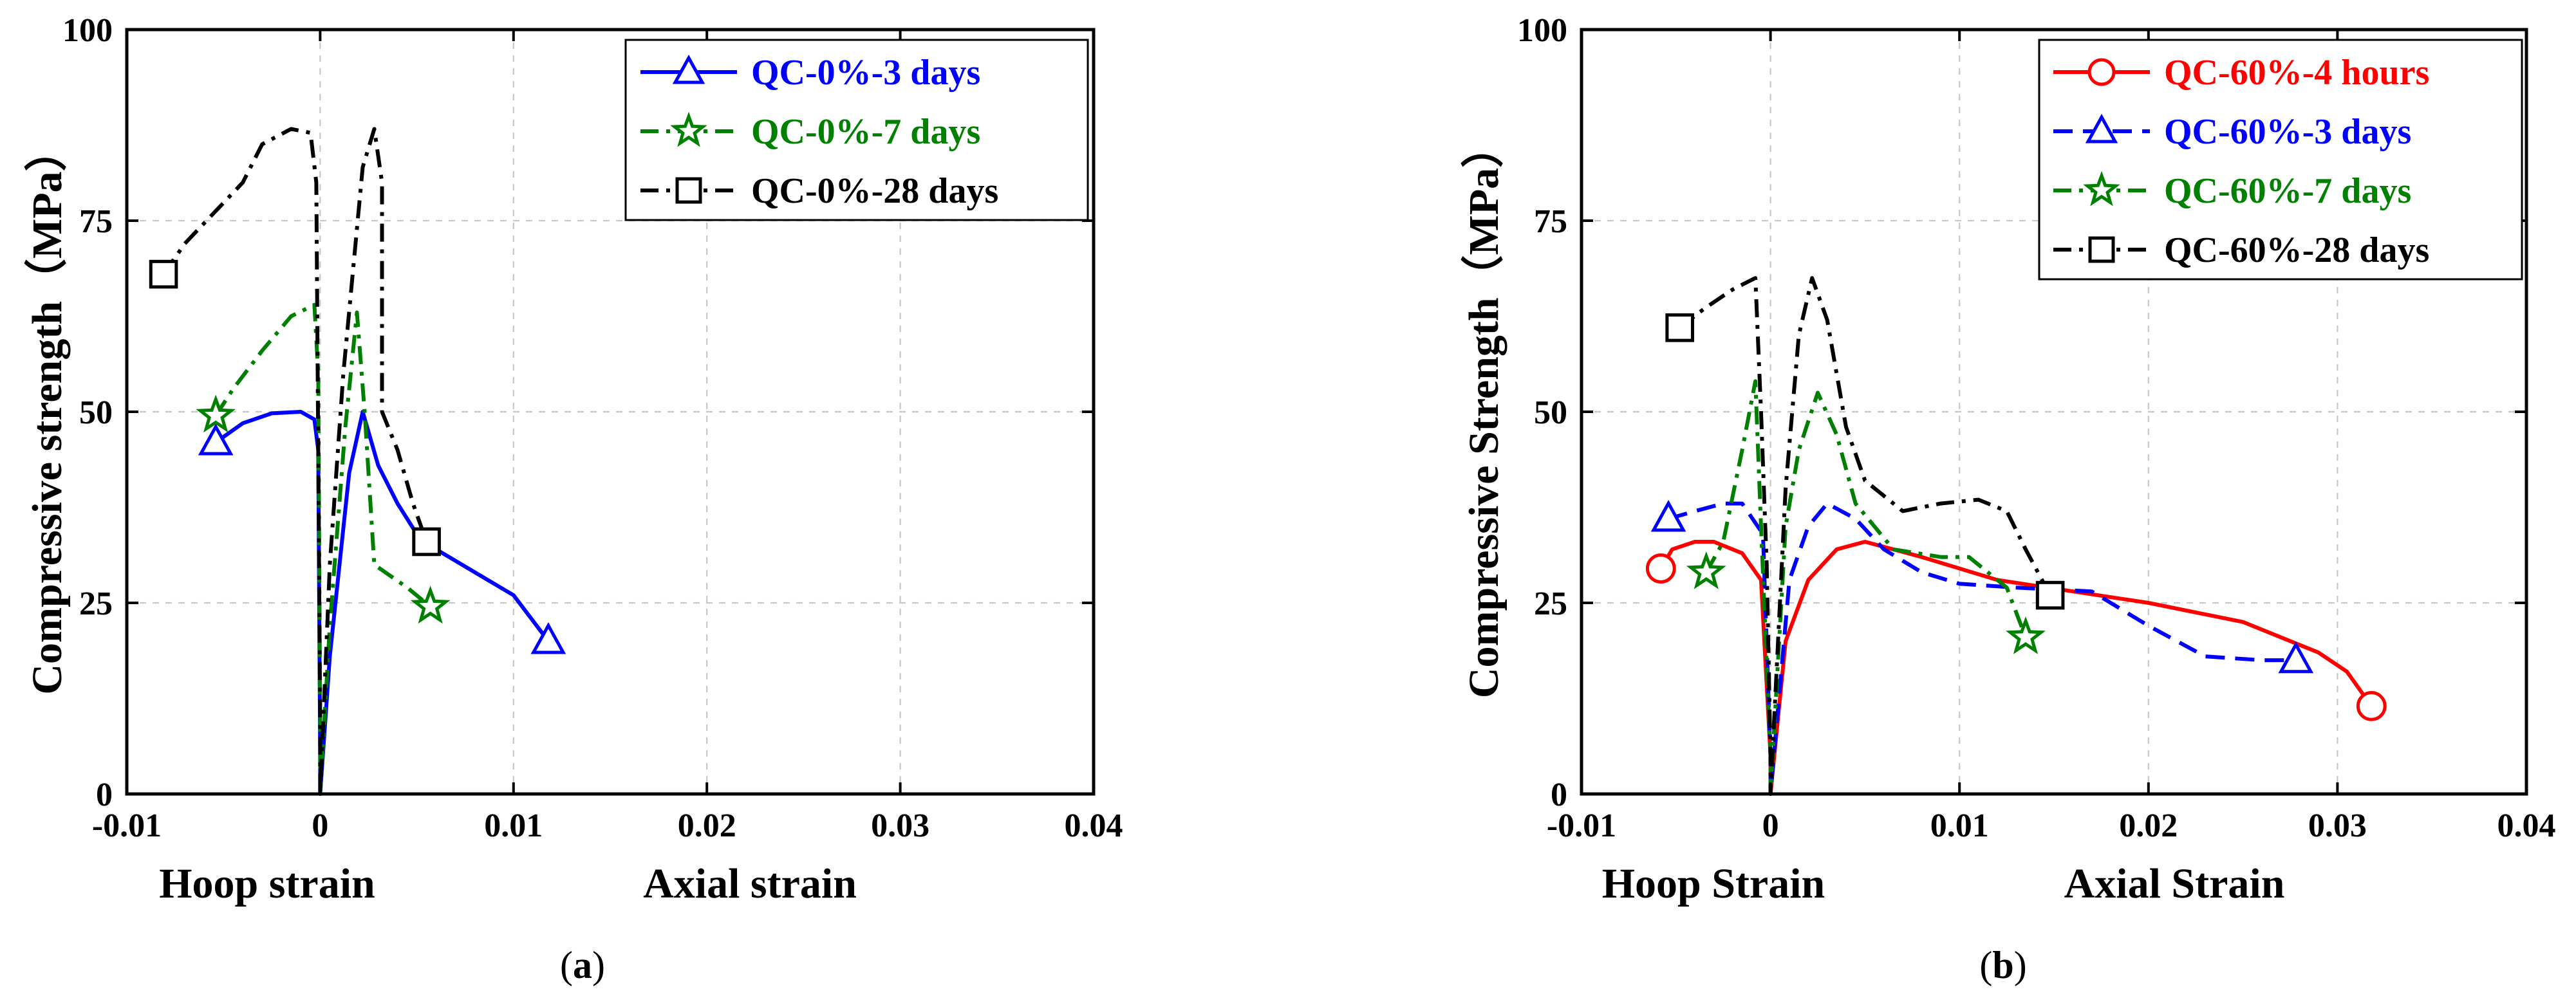  I want to click on x-axis-axial-label-b: Axial Strain, so click(2174, 883).